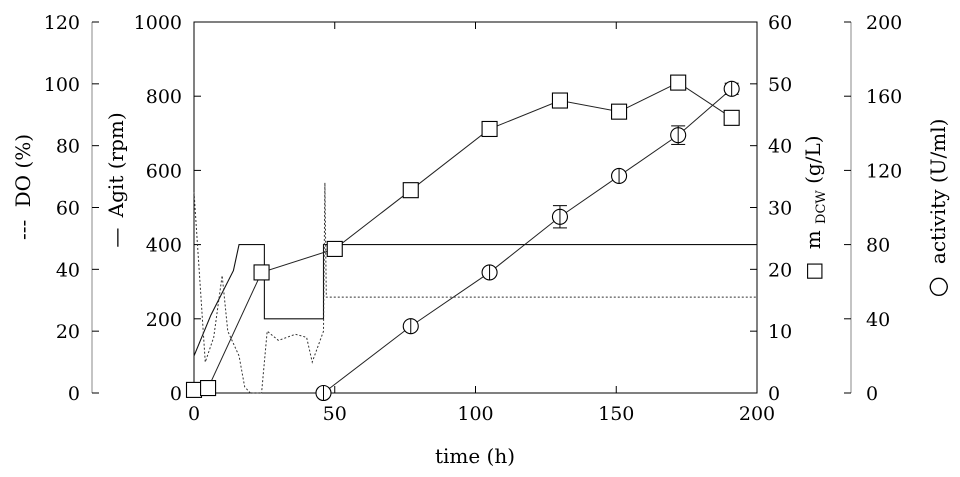  What do you see at coordinates (62, 23) in the screenshot?
I see `do-tick-label: 120` at bounding box center [62, 23].